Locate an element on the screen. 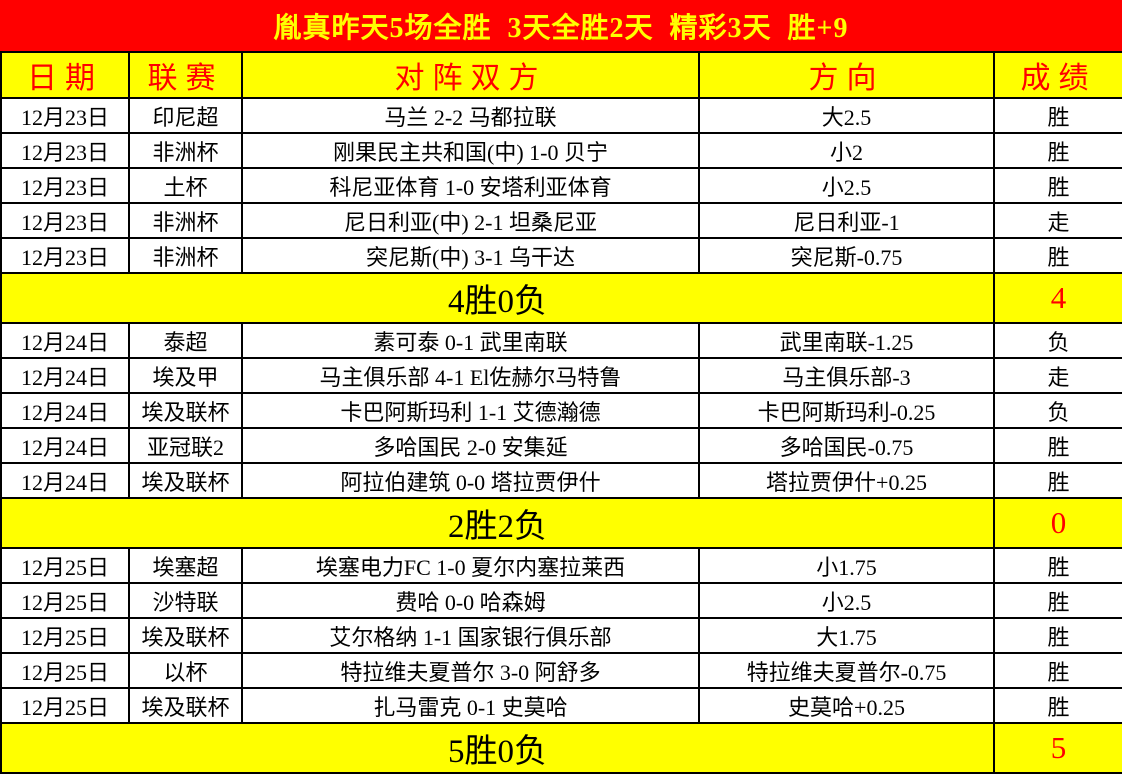 The width and height of the screenshot is (1122, 774). match-row: 12月25日 以杯 特拉维夫夏普尔 3-0 阿舒多 特拉维夫夏普尔-0.75 胜 is located at coordinates (561, 670).